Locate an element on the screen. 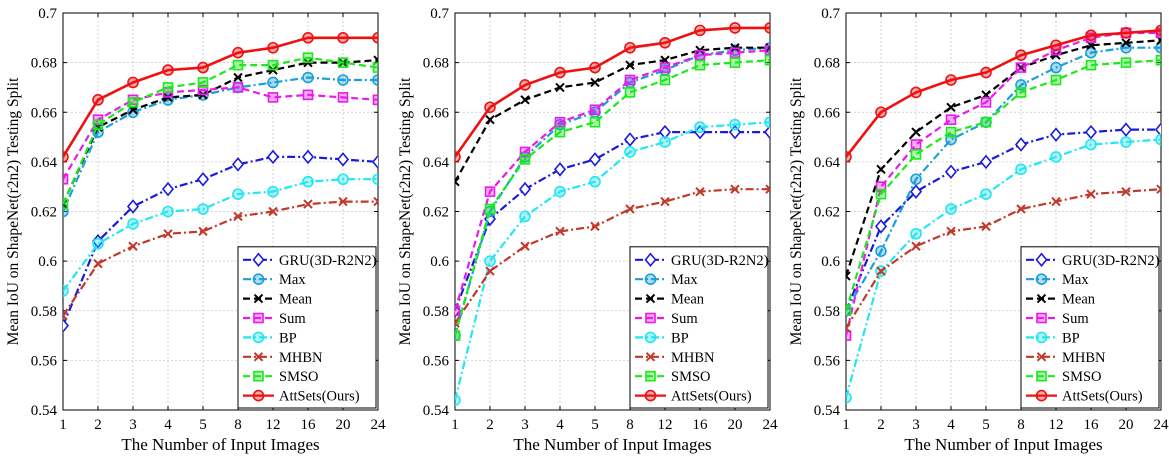 Image resolution: width=1169 pixels, height=472 pixels. legend-label: Mean is located at coordinates (1079, 300).